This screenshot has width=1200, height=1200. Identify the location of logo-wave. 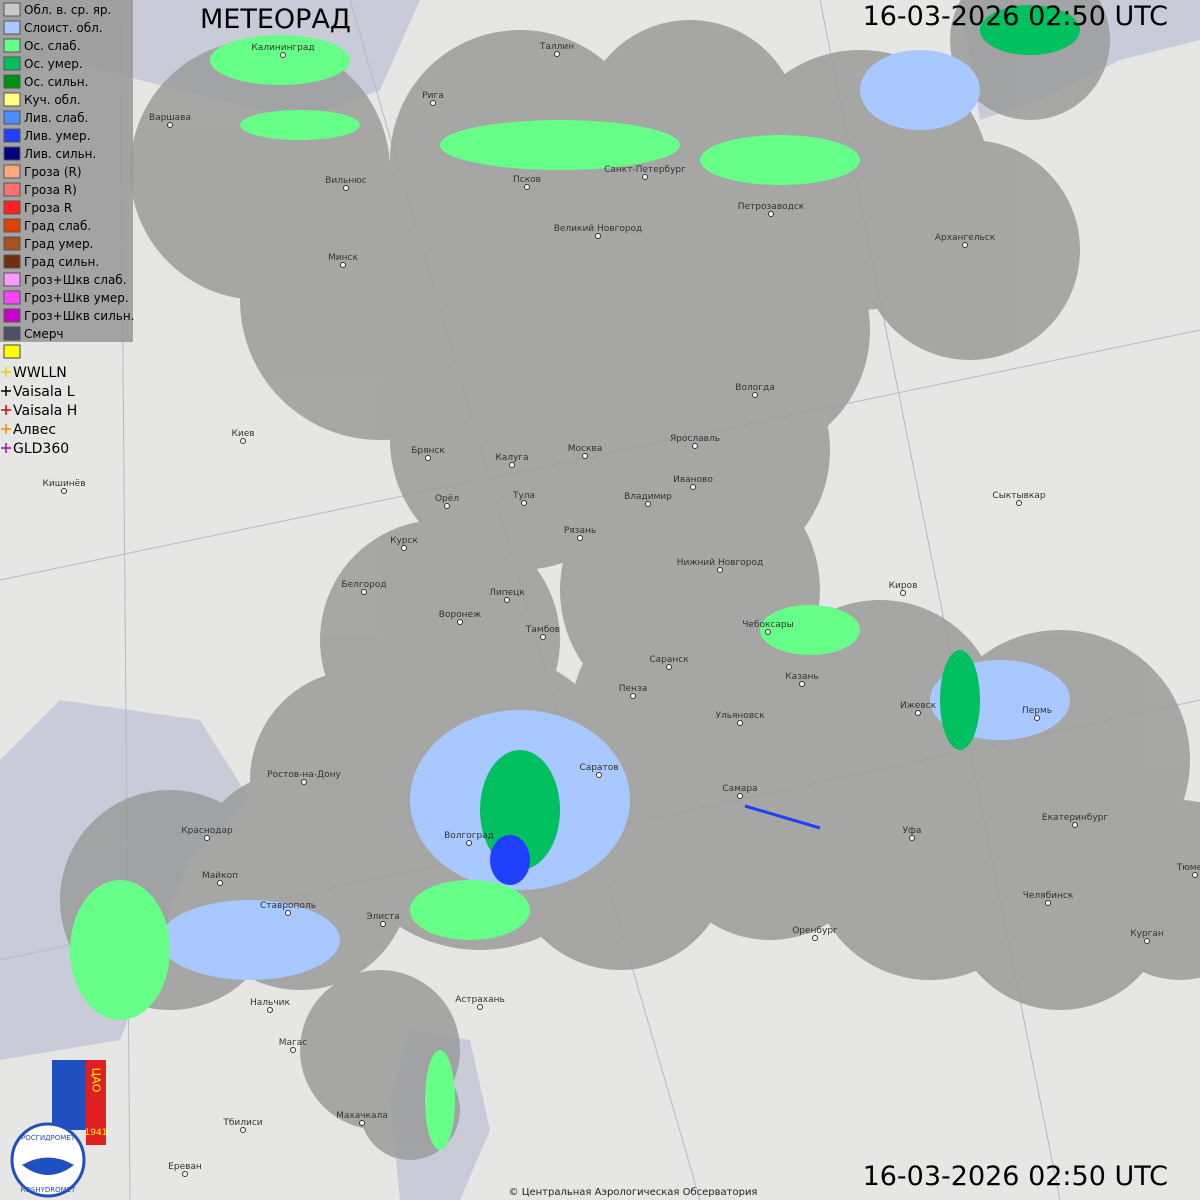
(48, 1166).